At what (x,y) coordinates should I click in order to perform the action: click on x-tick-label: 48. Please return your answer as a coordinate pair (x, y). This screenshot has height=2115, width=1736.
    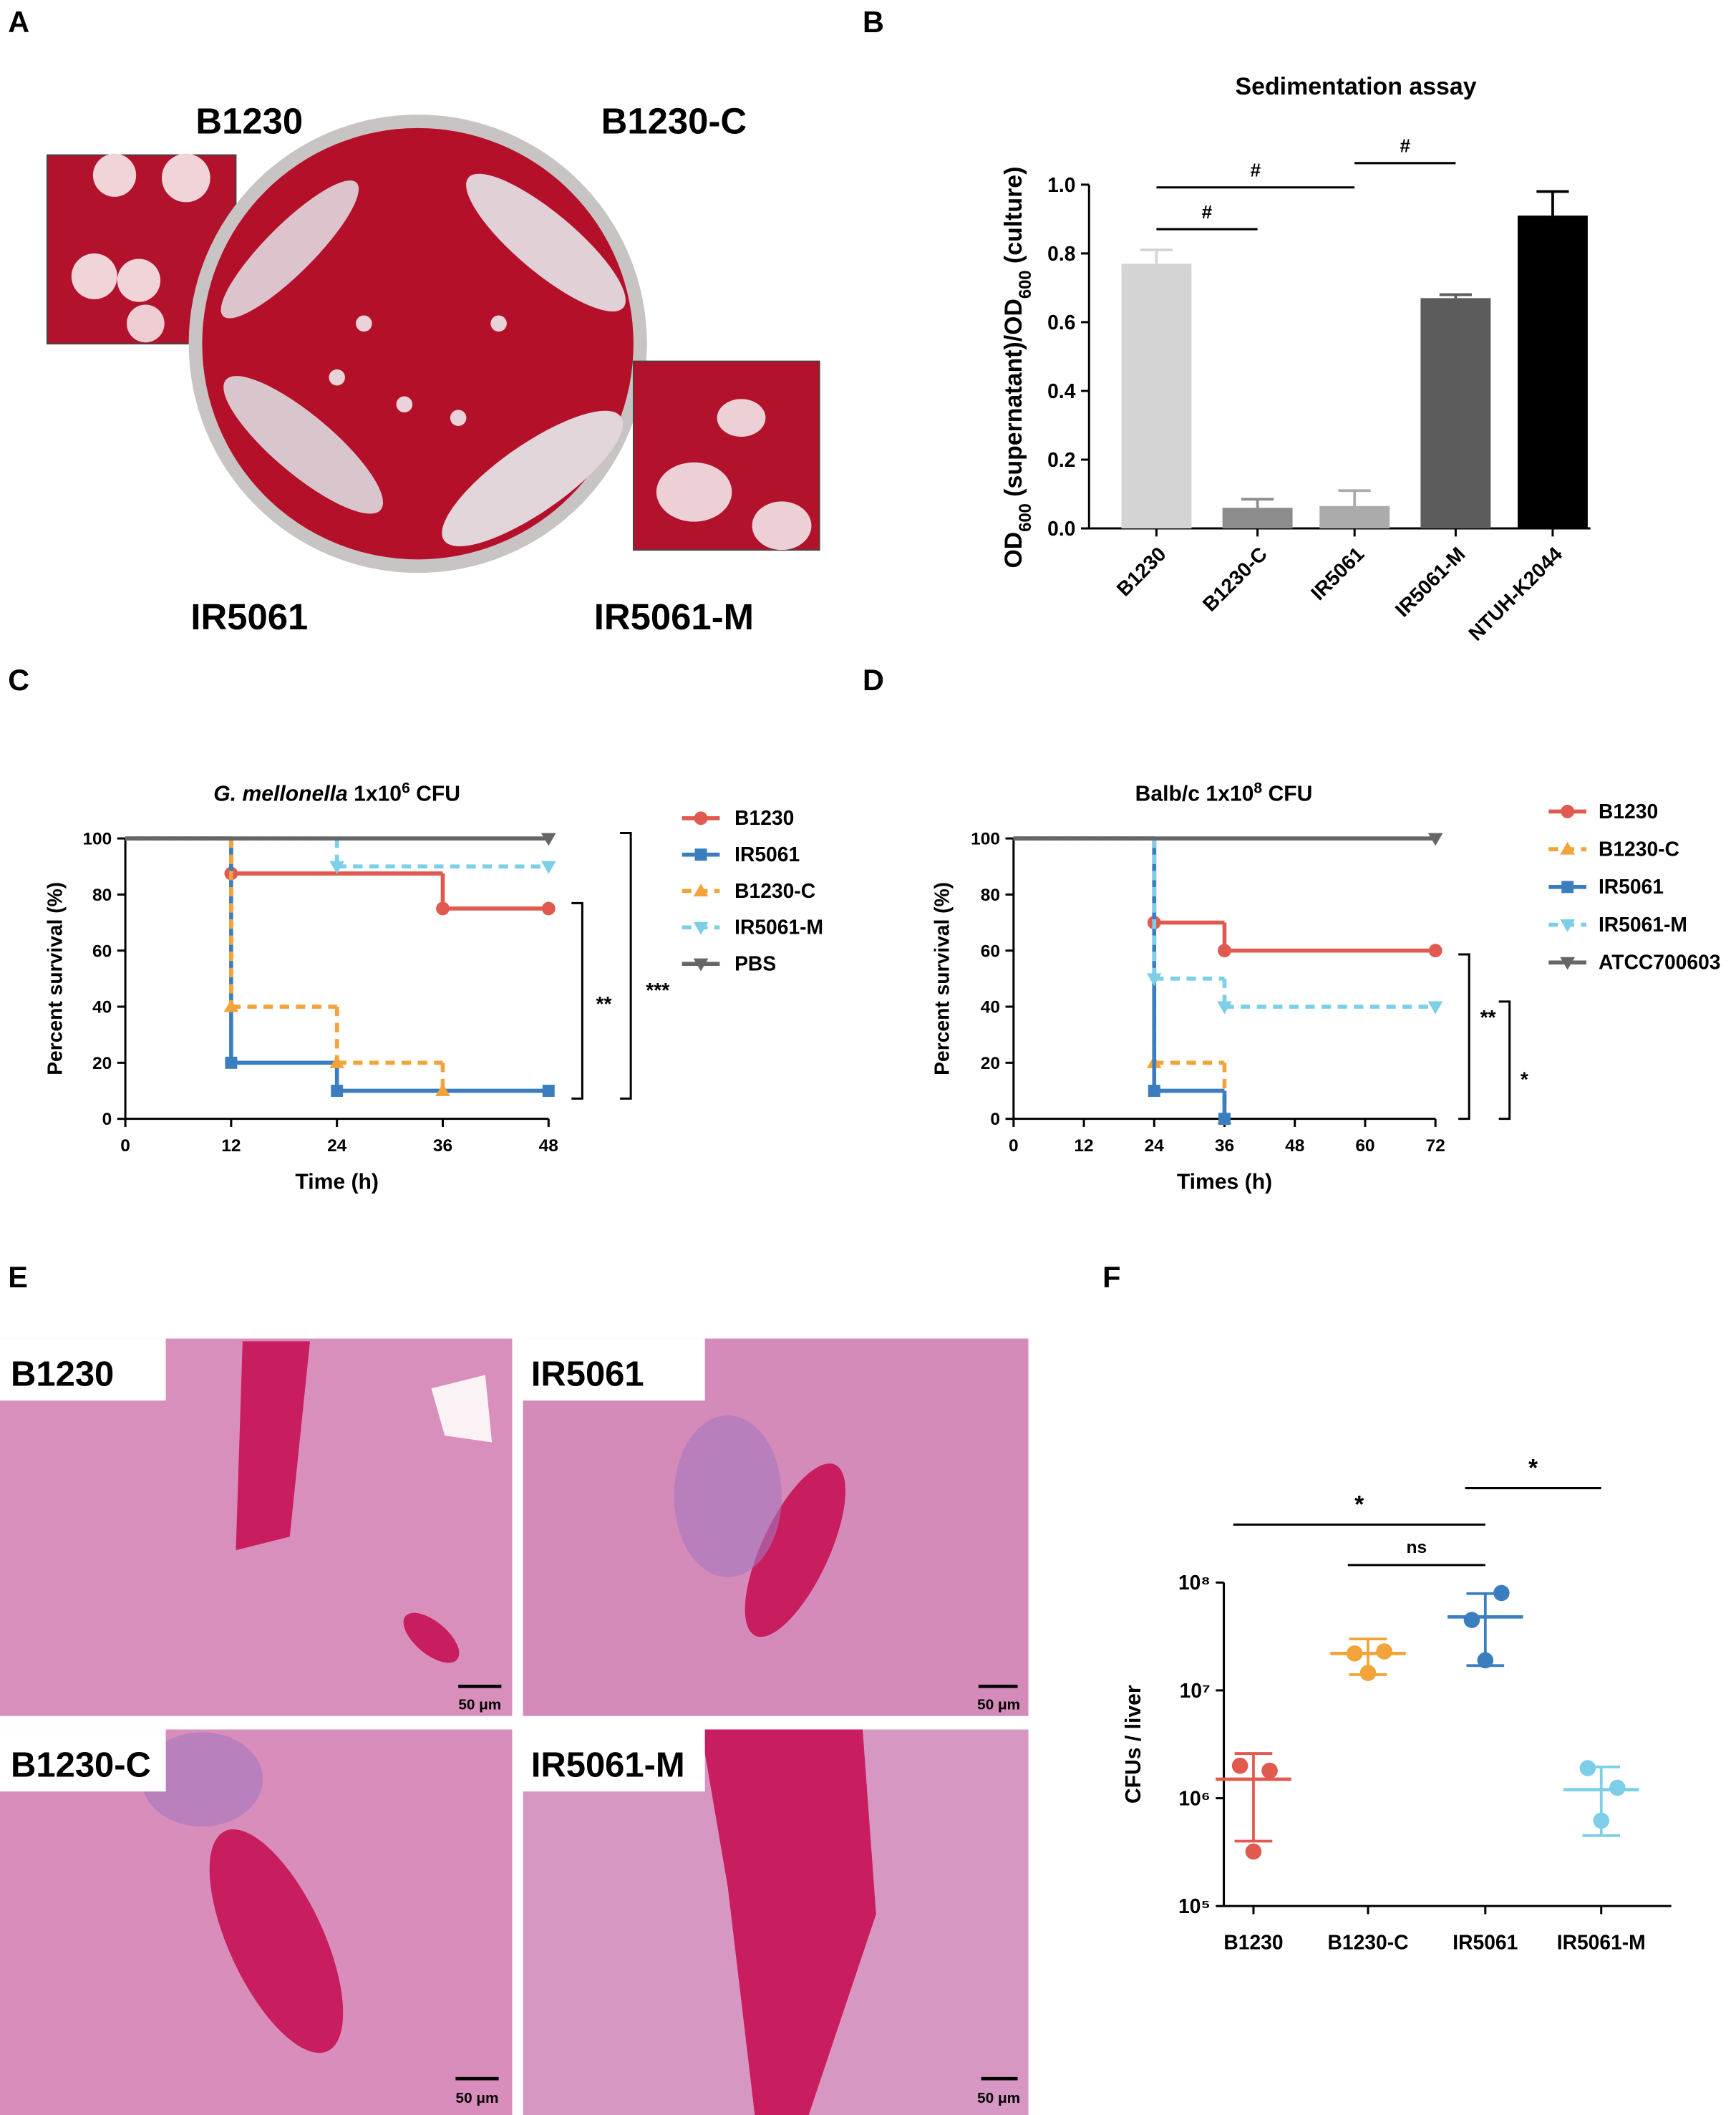
    Looking at the image, I should click on (1294, 1146).